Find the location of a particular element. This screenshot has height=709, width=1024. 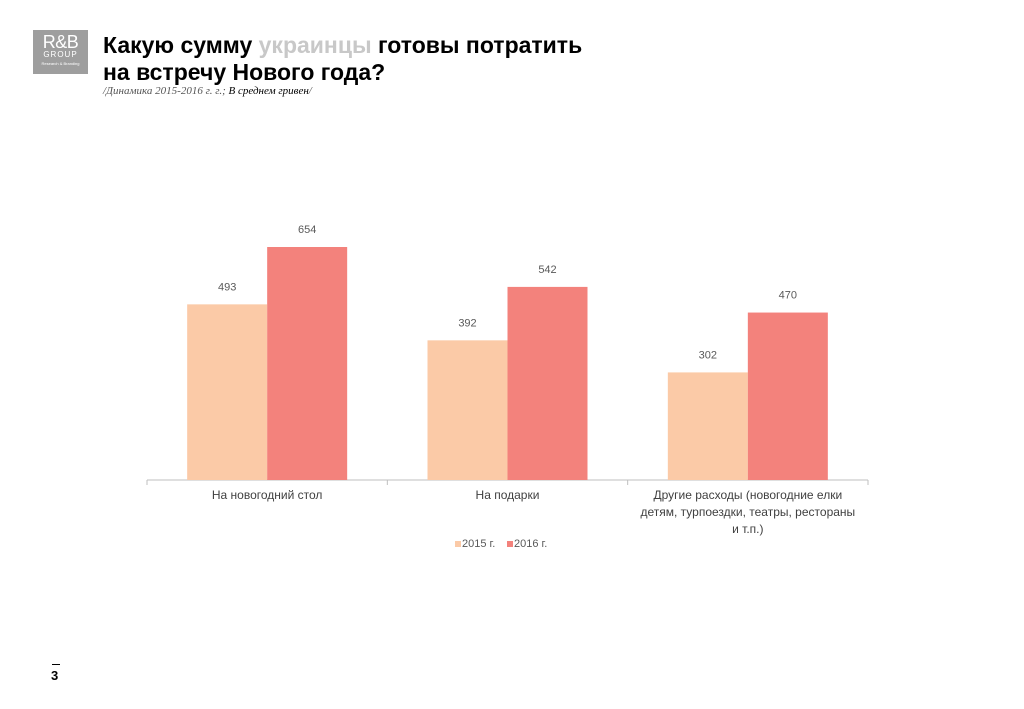

company-logo: R&B GROUP Research & Branding is located at coordinates (60, 52).